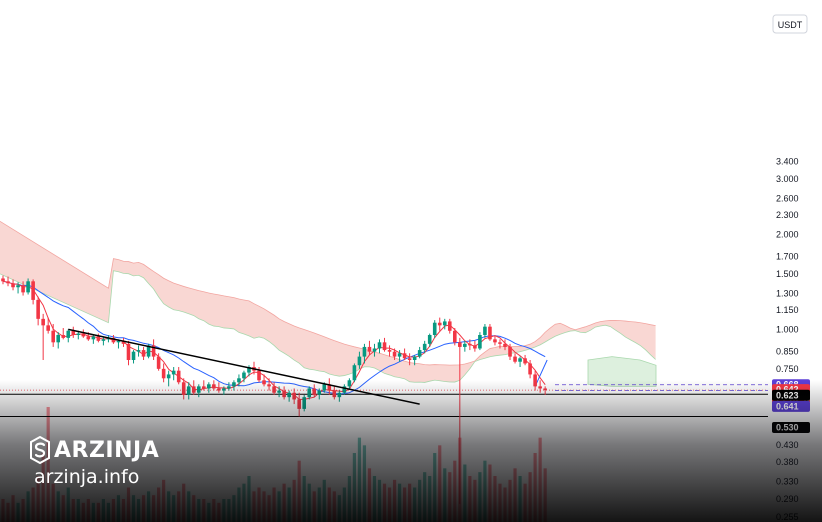 The height and width of the screenshot is (522, 822). I want to click on price-tick-label: 1.000, so click(787, 329).